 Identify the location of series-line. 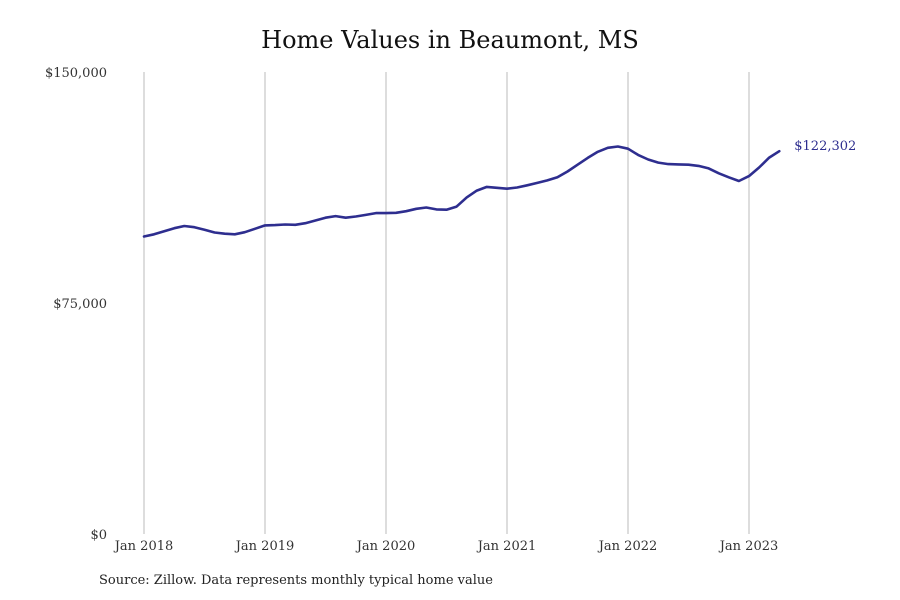
(461, 191).